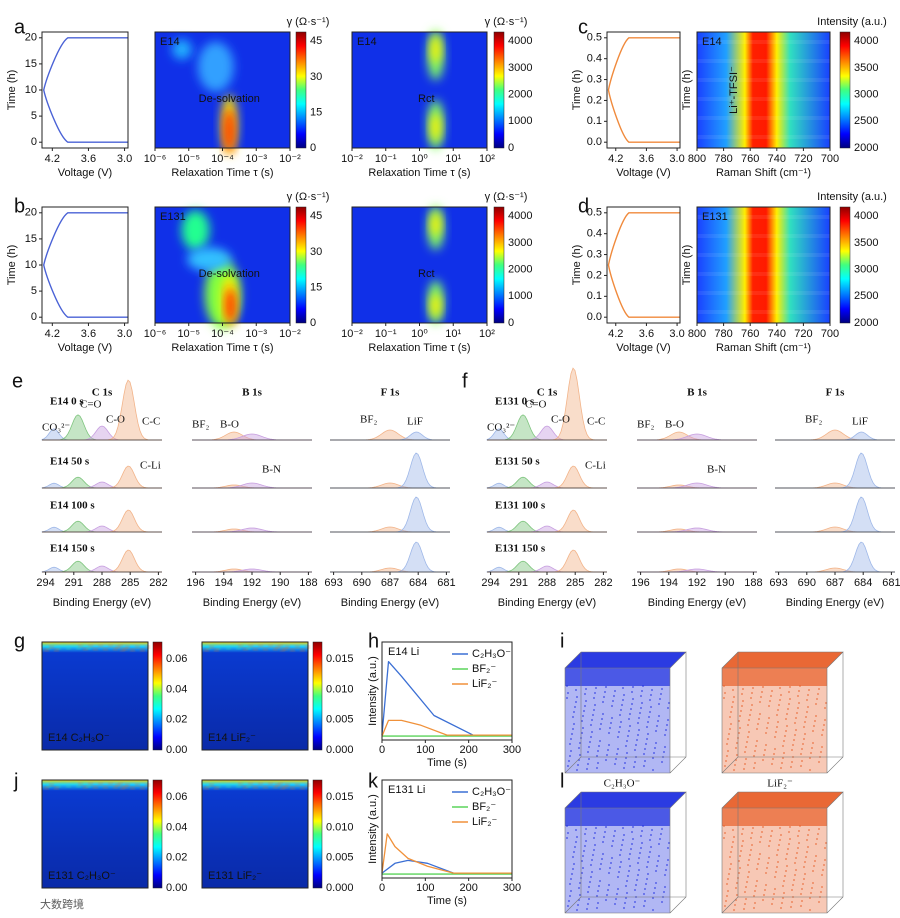 This screenshot has width=900, height=918. What do you see at coordinates (91, 405) in the screenshot?
I see `peak-label: C=O` at bounding box center [91, 405].